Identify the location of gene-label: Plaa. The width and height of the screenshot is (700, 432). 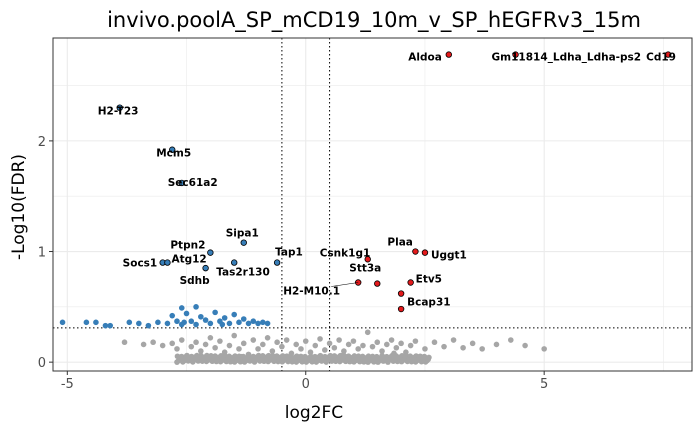
(399, 243).